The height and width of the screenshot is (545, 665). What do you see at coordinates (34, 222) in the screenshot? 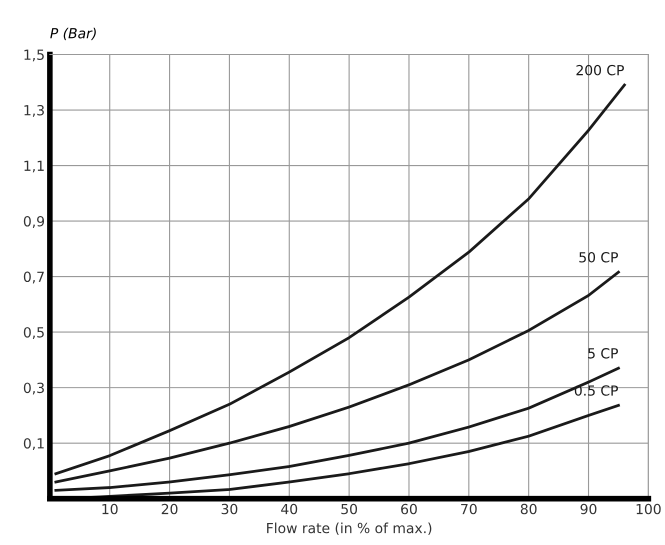
I see `y-tick-label: 0,9` at bounding box center [34, 222].